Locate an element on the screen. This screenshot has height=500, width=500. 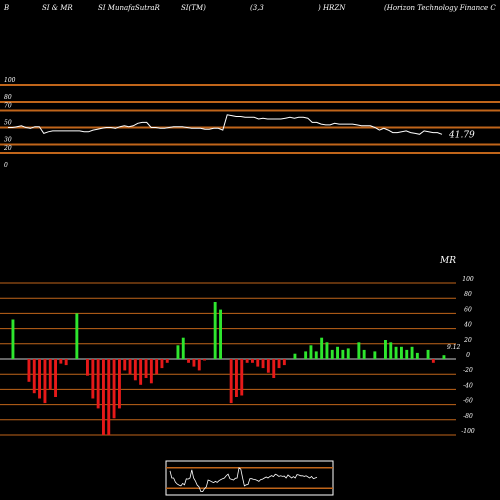
rsi-tick-label: 0 is located at coordinates (6, 165).